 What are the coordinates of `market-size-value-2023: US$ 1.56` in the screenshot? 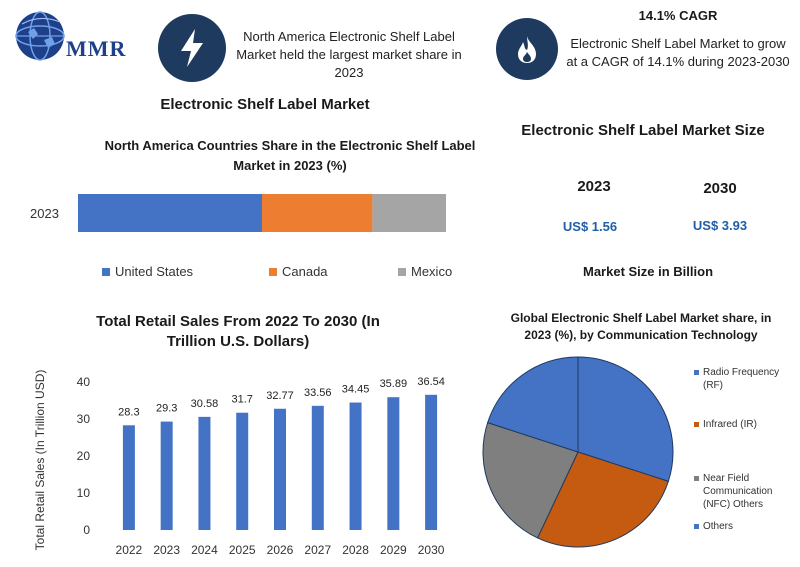 It's located at (590, 226).